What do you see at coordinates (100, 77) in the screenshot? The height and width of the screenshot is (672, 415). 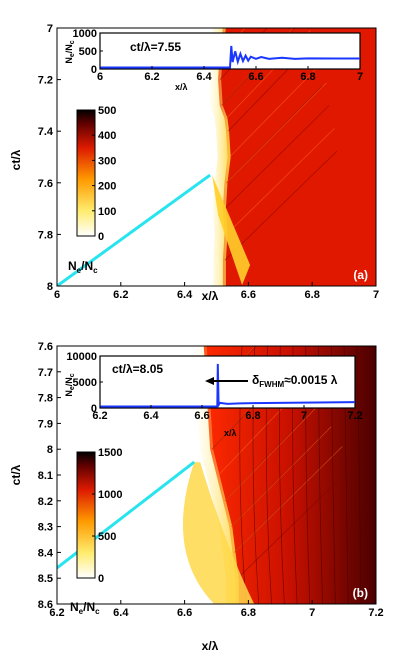 I see `inset-x-tick-label: 6` at bounding box center [100, 77].